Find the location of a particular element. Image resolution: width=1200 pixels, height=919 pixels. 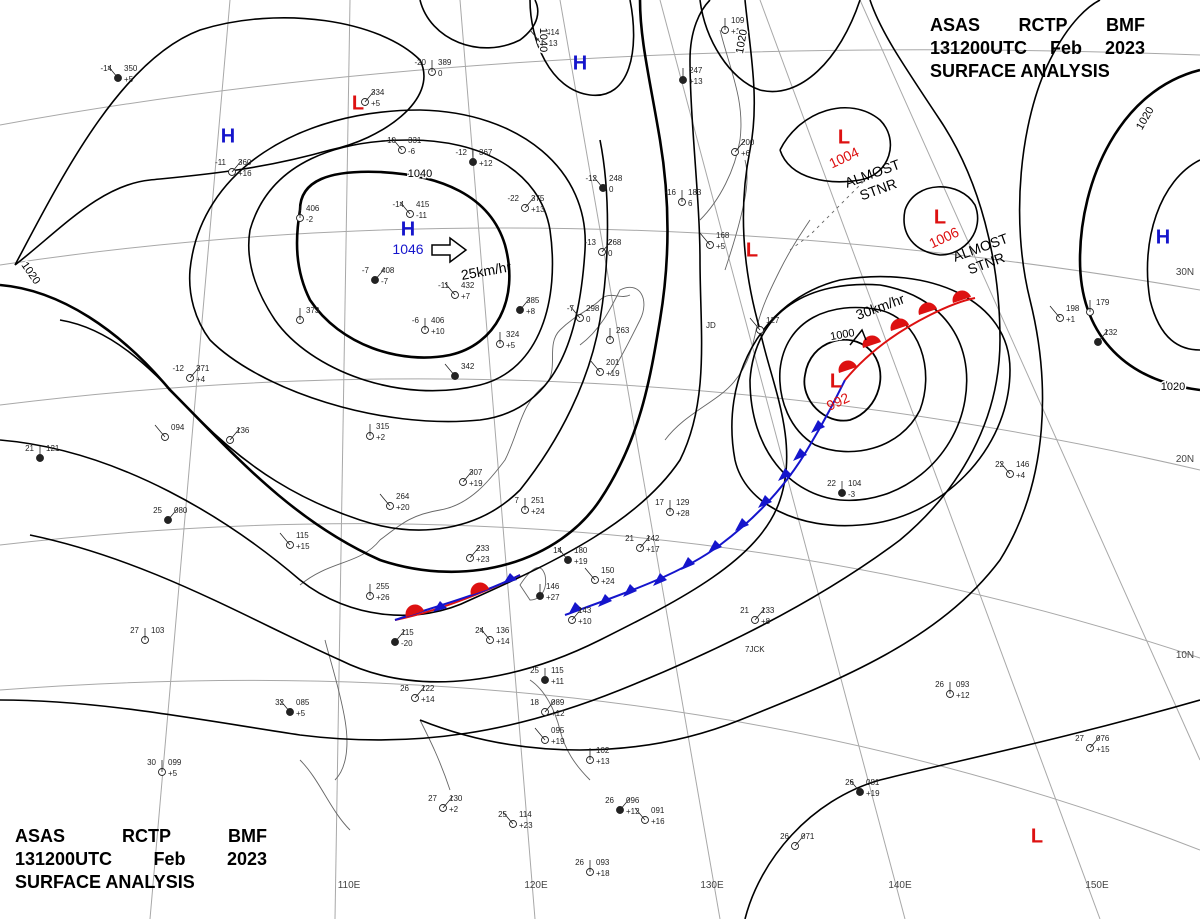

station-pressure: 099 is located at coordinates (175, 762).